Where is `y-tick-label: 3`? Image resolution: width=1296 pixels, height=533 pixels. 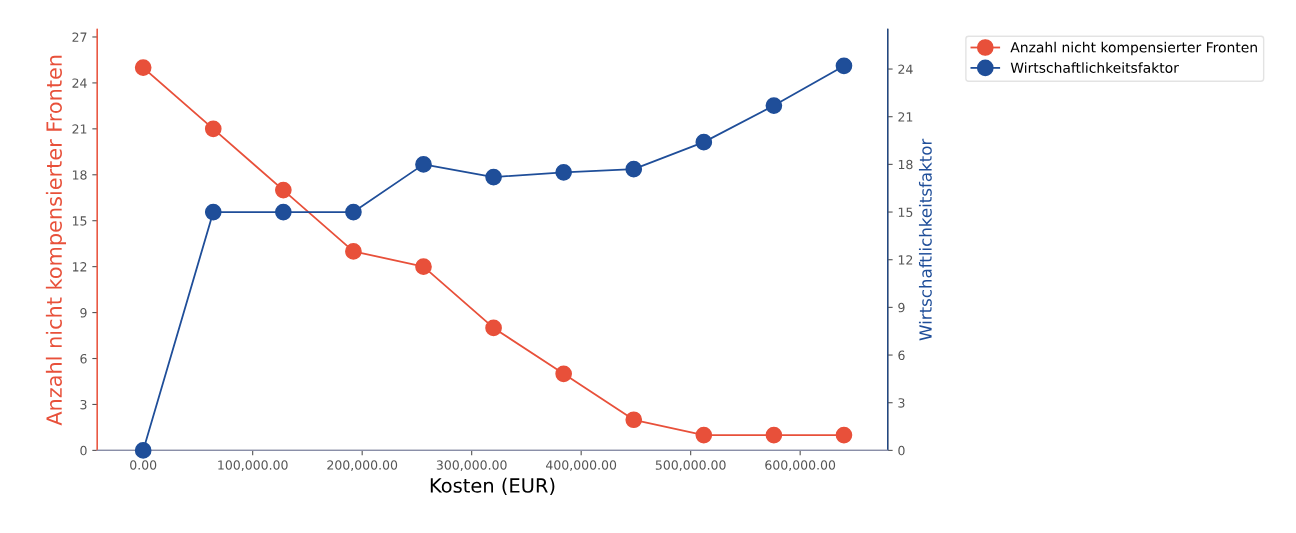 y-tick-label: 3 is located at coordinates (83, 404).